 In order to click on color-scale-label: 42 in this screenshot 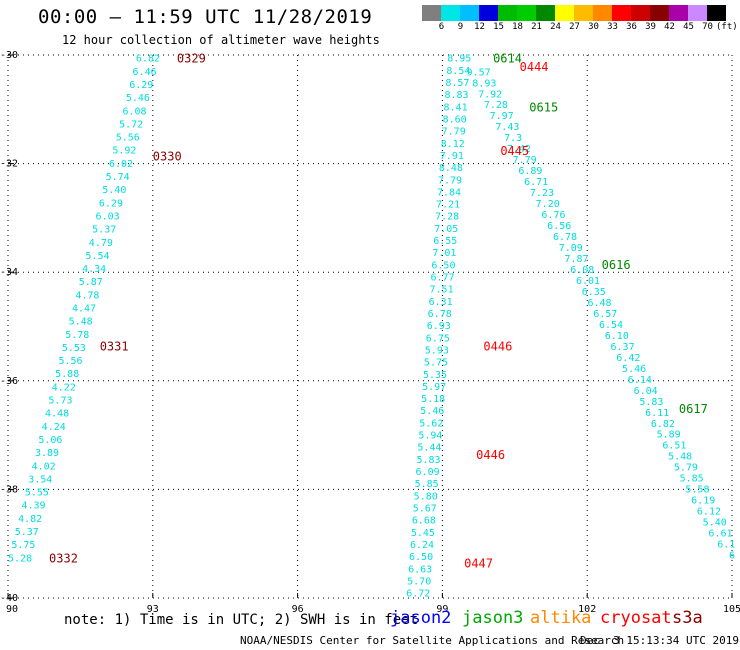, I will do `click(669, 27)`.